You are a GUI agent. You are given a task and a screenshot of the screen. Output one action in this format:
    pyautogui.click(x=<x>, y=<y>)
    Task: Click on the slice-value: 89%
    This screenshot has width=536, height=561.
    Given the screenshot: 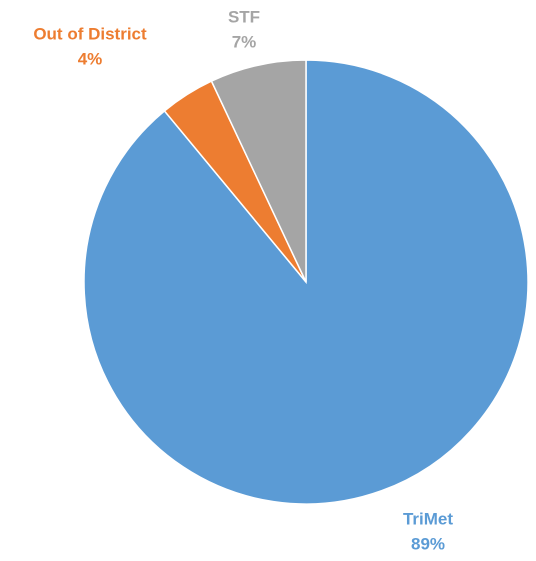 What is the action you would take?
    pyautogui.click(x=428, y=543)
    